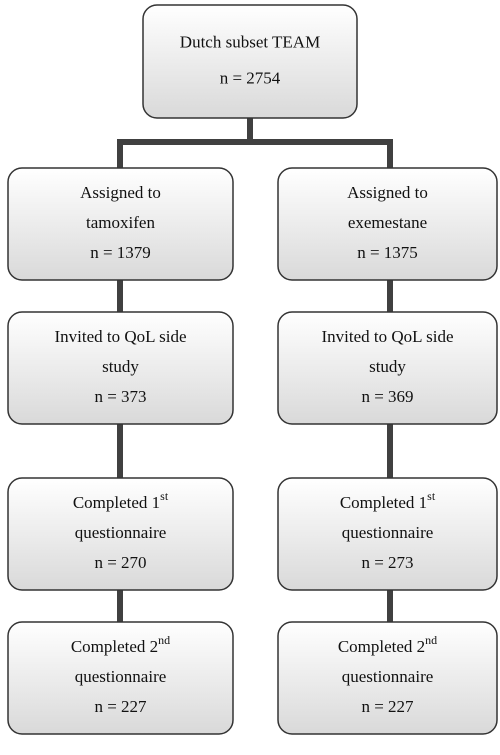 Image resolution: width=500 pixels, height=755 pixels. I want to click on node: Completed 1st questionnaire n = 273, so click(387, 534).